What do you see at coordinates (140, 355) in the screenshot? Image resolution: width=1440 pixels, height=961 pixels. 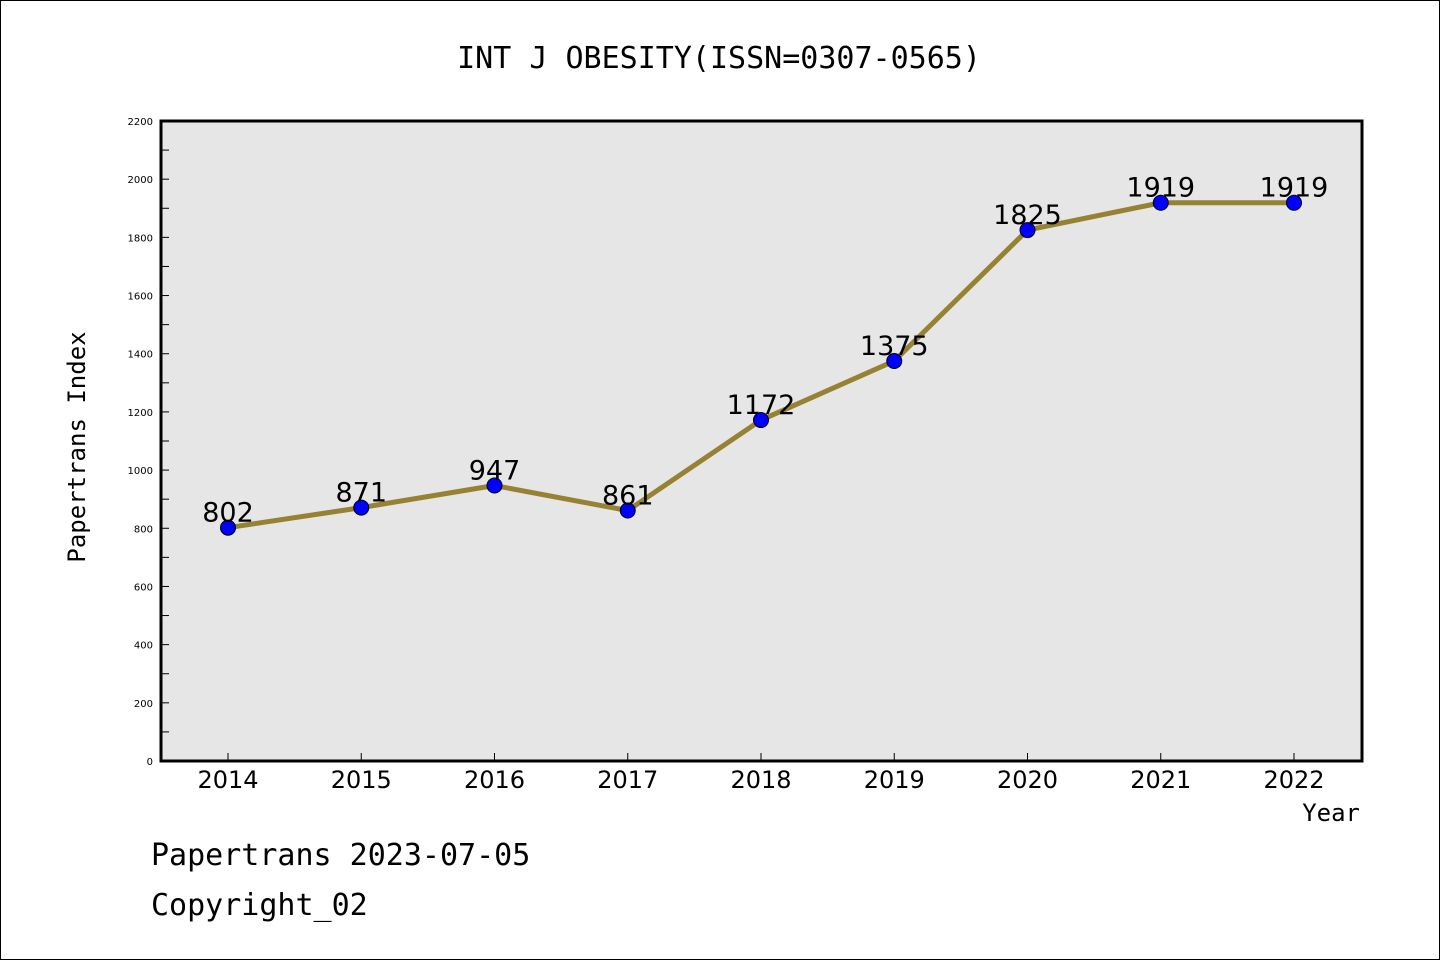 I see `y-tick-label: 1400` at bounding box center [140, 355].